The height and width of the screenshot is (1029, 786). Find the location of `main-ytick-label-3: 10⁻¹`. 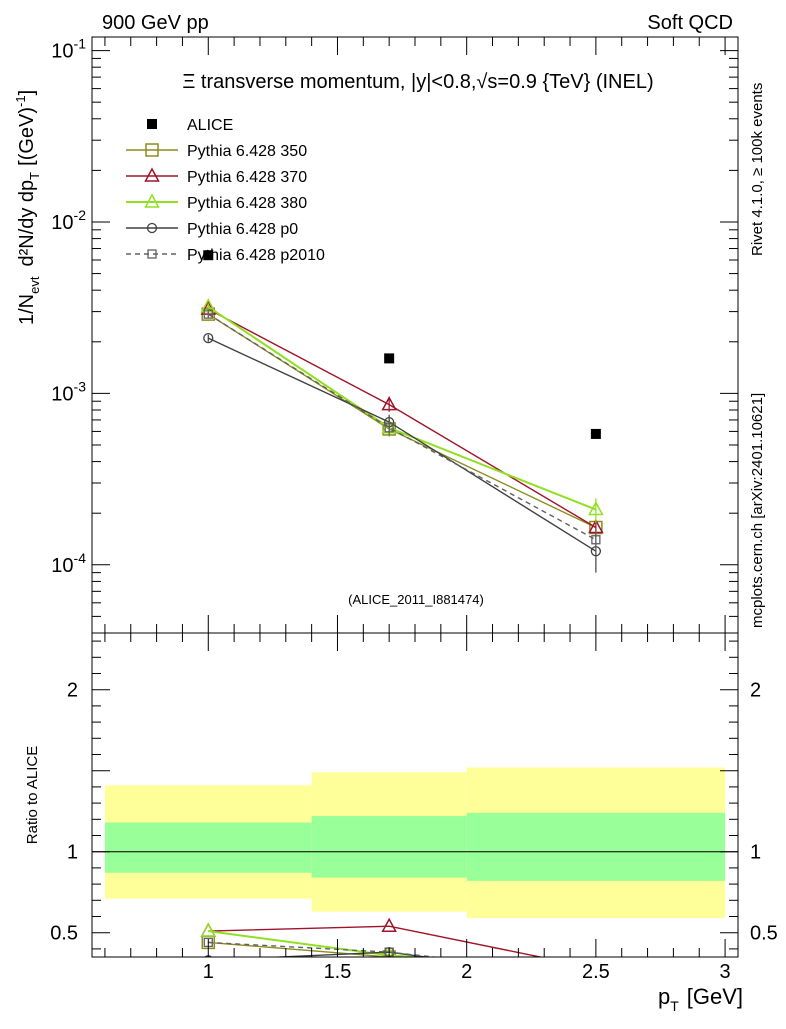

main-ytick-label-3: 10⁻¹ is located at coordinates (68, 49).